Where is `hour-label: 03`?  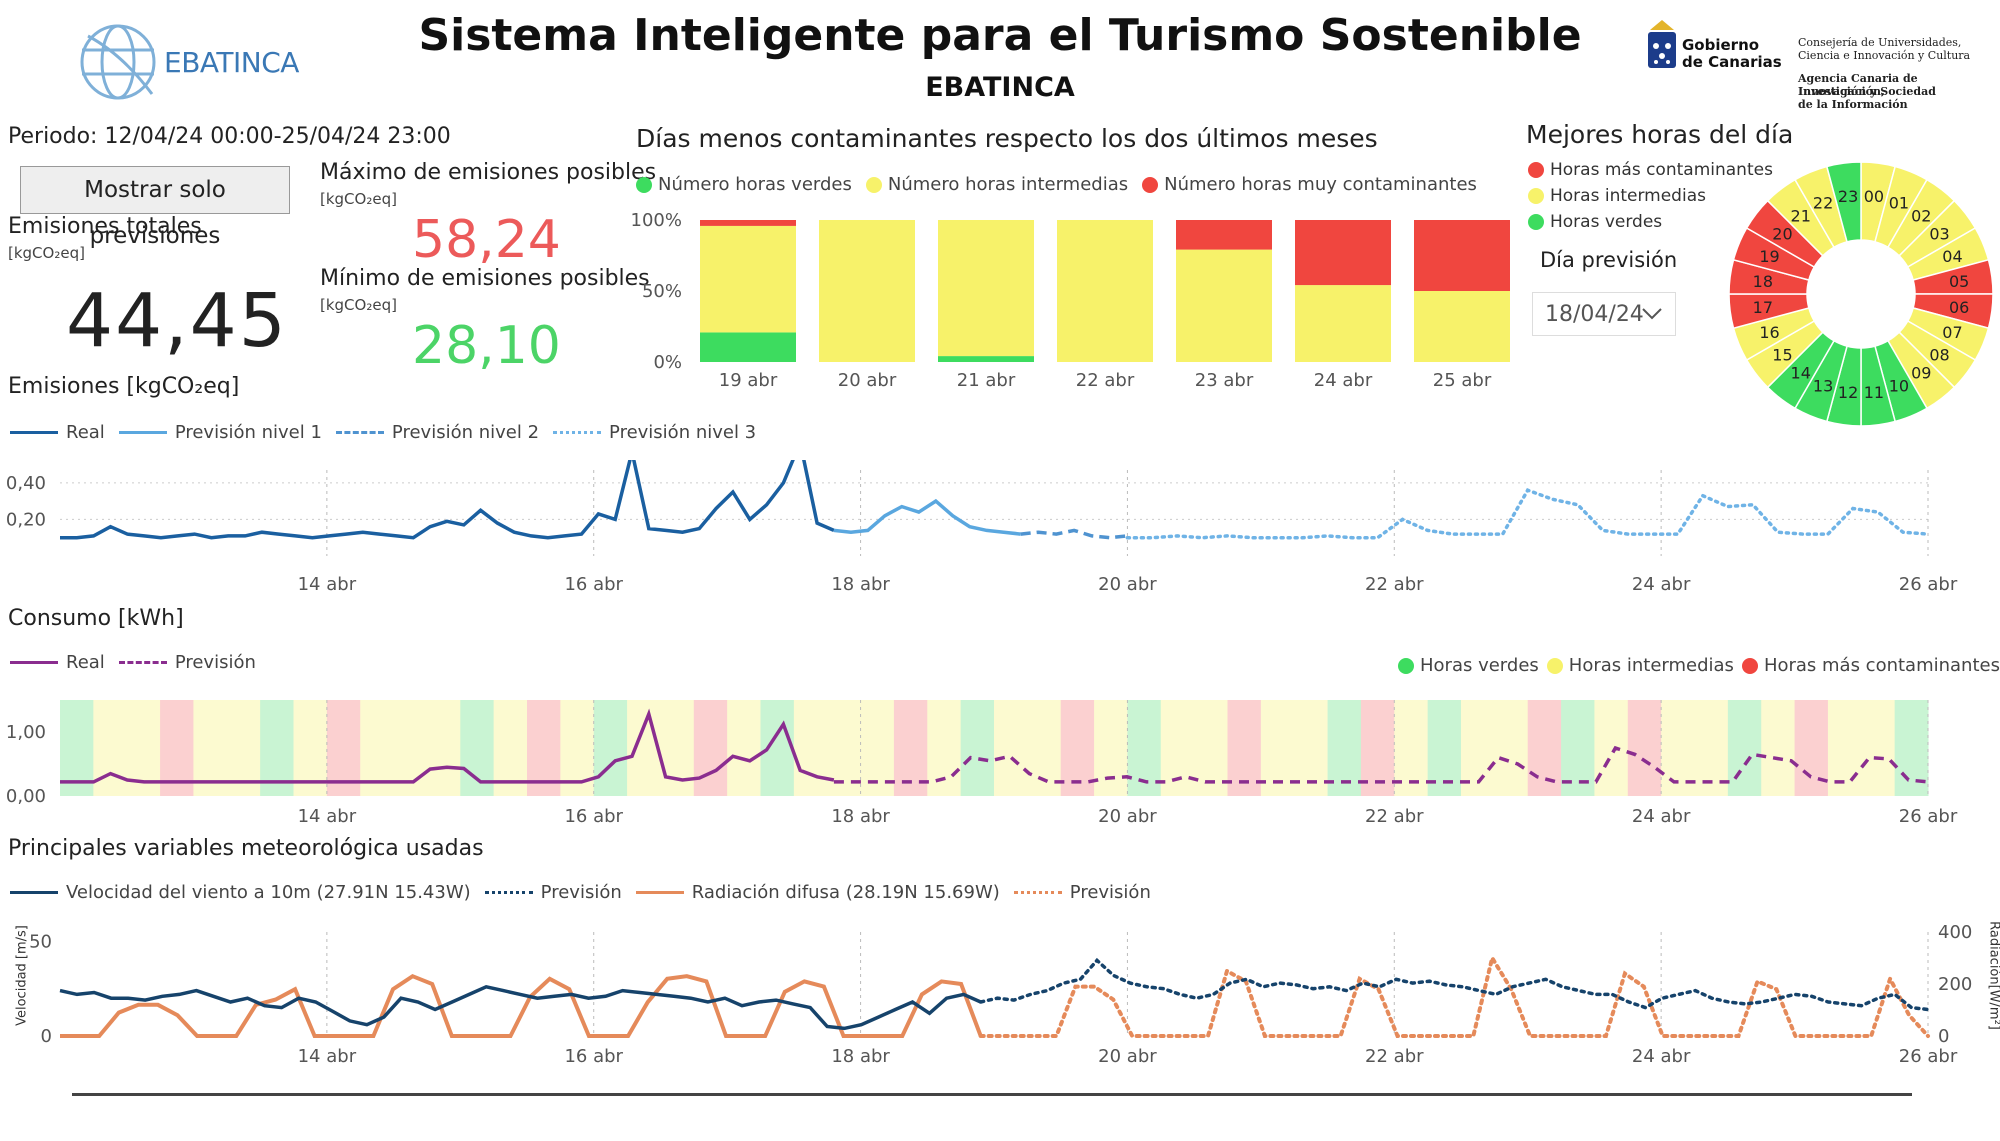 hour-label: 03 is located at coordinates (1939, 234).